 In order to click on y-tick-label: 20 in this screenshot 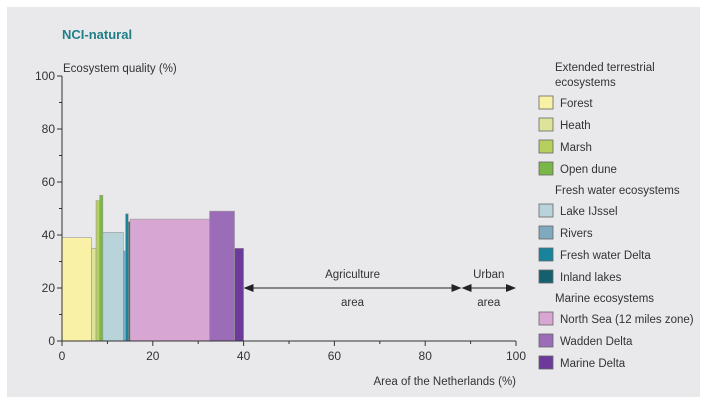, I will do `click(49, 288)`.